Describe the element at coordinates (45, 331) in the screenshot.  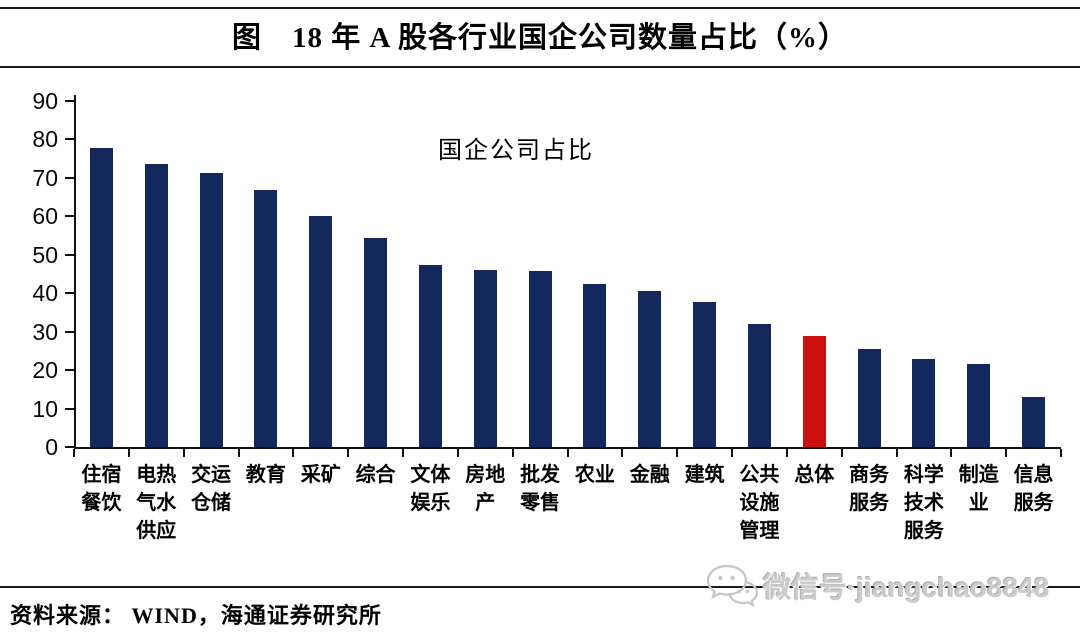
I see `y-tick-label: 30` at that location.